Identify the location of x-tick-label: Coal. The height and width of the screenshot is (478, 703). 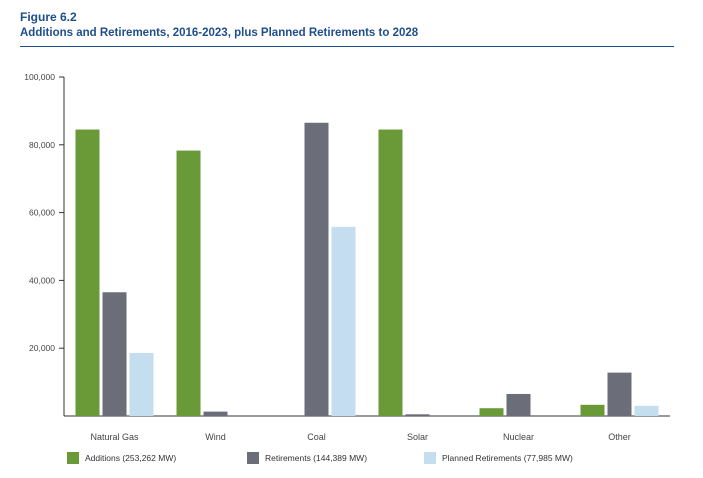
(316, 437).